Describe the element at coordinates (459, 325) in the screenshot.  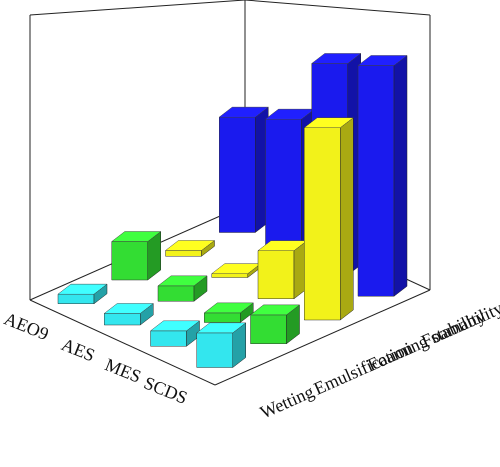
I see `series-label: Foamability` at that location.